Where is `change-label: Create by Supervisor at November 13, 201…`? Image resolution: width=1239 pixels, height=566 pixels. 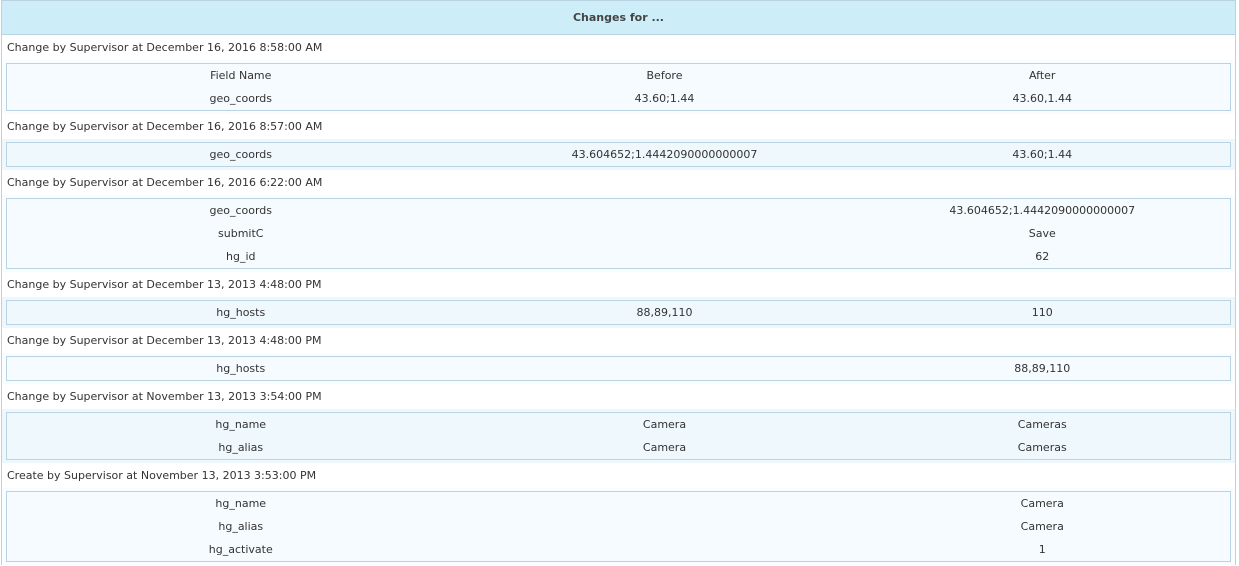
change-label: Create by Supervisor at November 13, 201… is located at coordinates (618, 475).